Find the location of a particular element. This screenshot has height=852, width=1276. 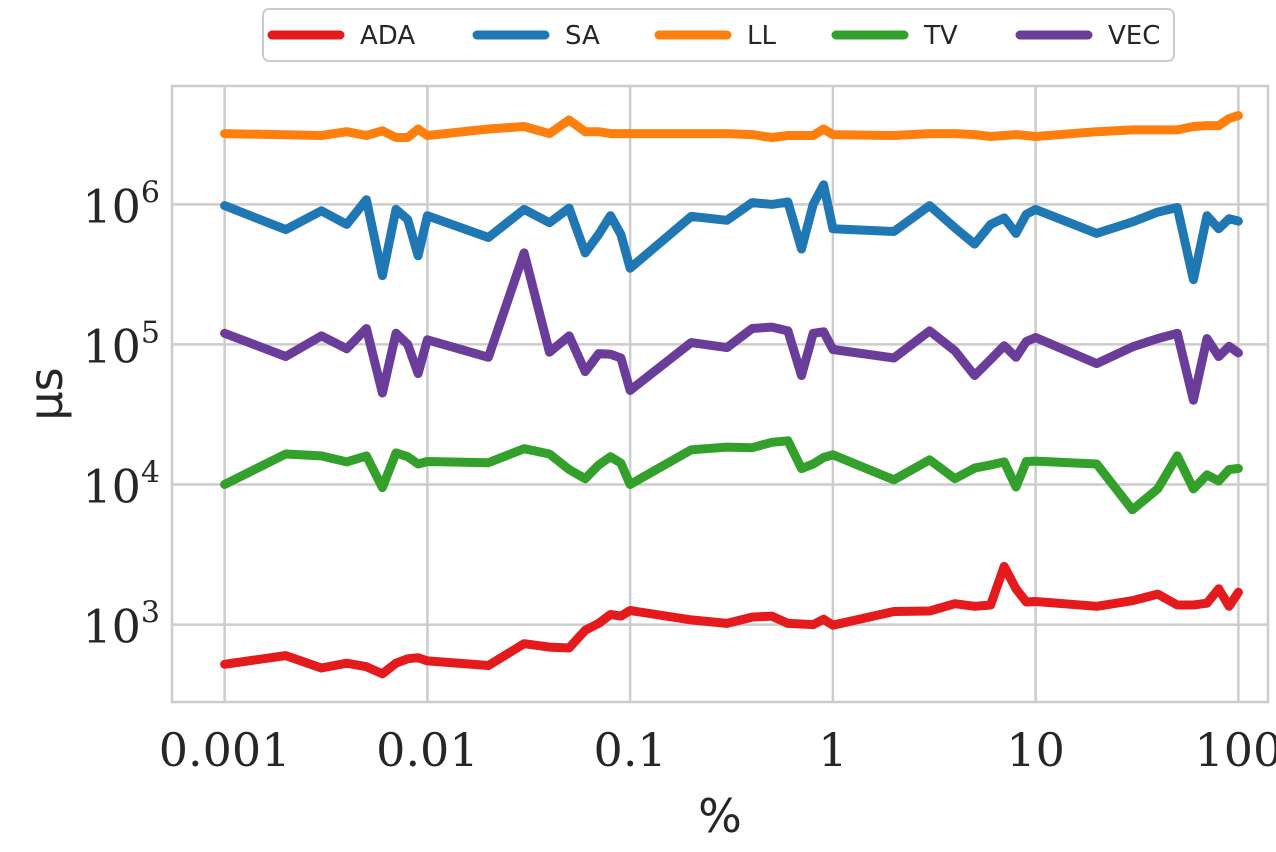

legend-label-sa: SA is located at coordinates (582, 36).